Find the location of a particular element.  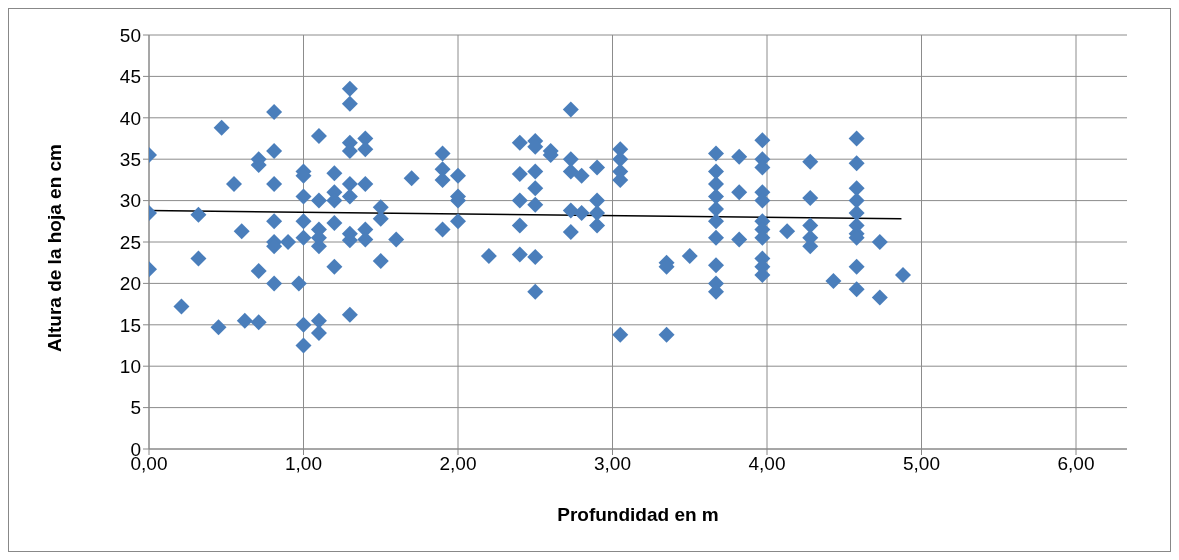

x-tick-label: 3,00 is located at coordinates (612, 464).